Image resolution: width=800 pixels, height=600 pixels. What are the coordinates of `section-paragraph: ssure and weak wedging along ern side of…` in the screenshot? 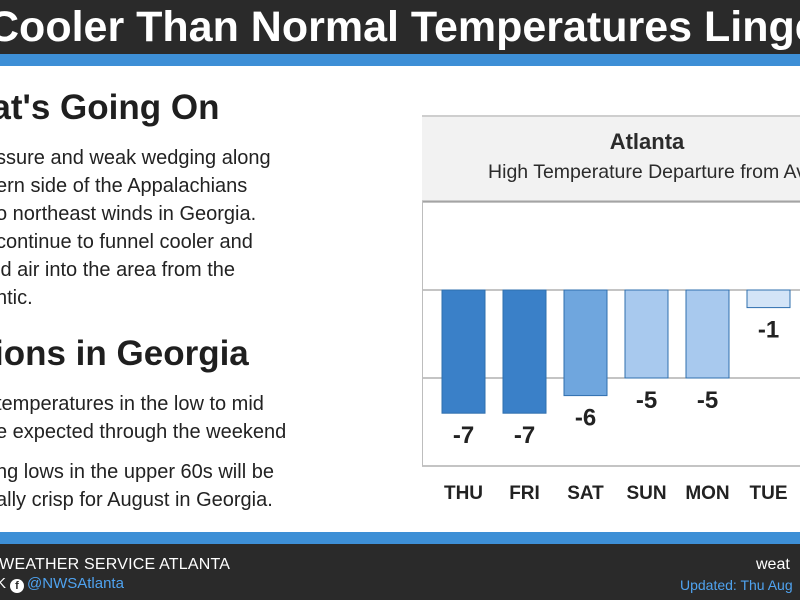 It's located at (135, 228).